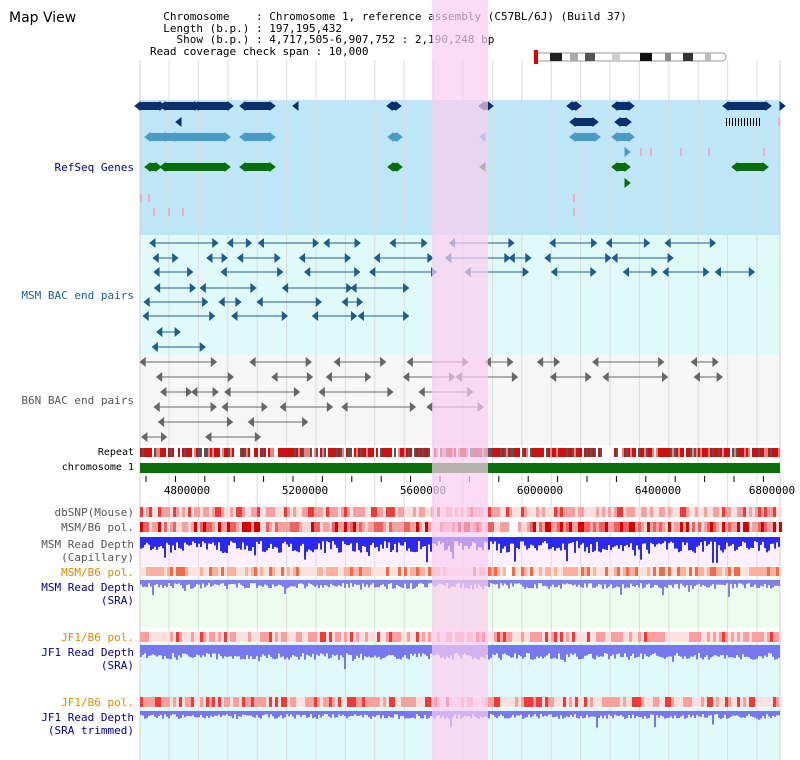  Describe the element at coordinates (87, 724) in the screenshot. I see `track-label-jf1-depth-trimmed: JF1 Read Depth (SRA trimmed)` at that location.